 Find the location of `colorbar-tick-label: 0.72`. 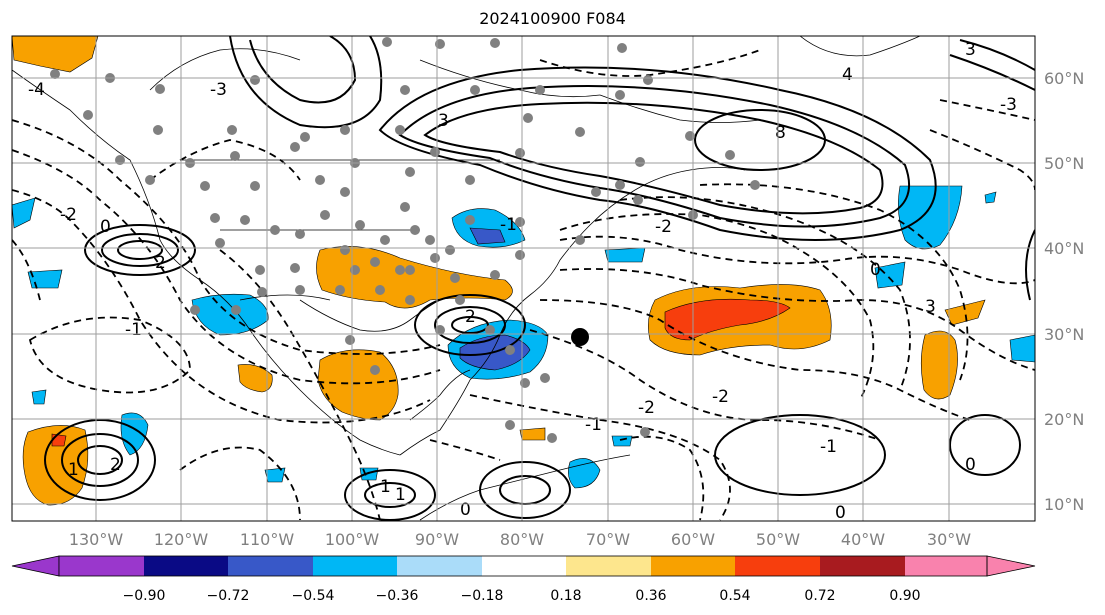

colorbar-tick-label: 0.72 is located at coordinates (819, 596).